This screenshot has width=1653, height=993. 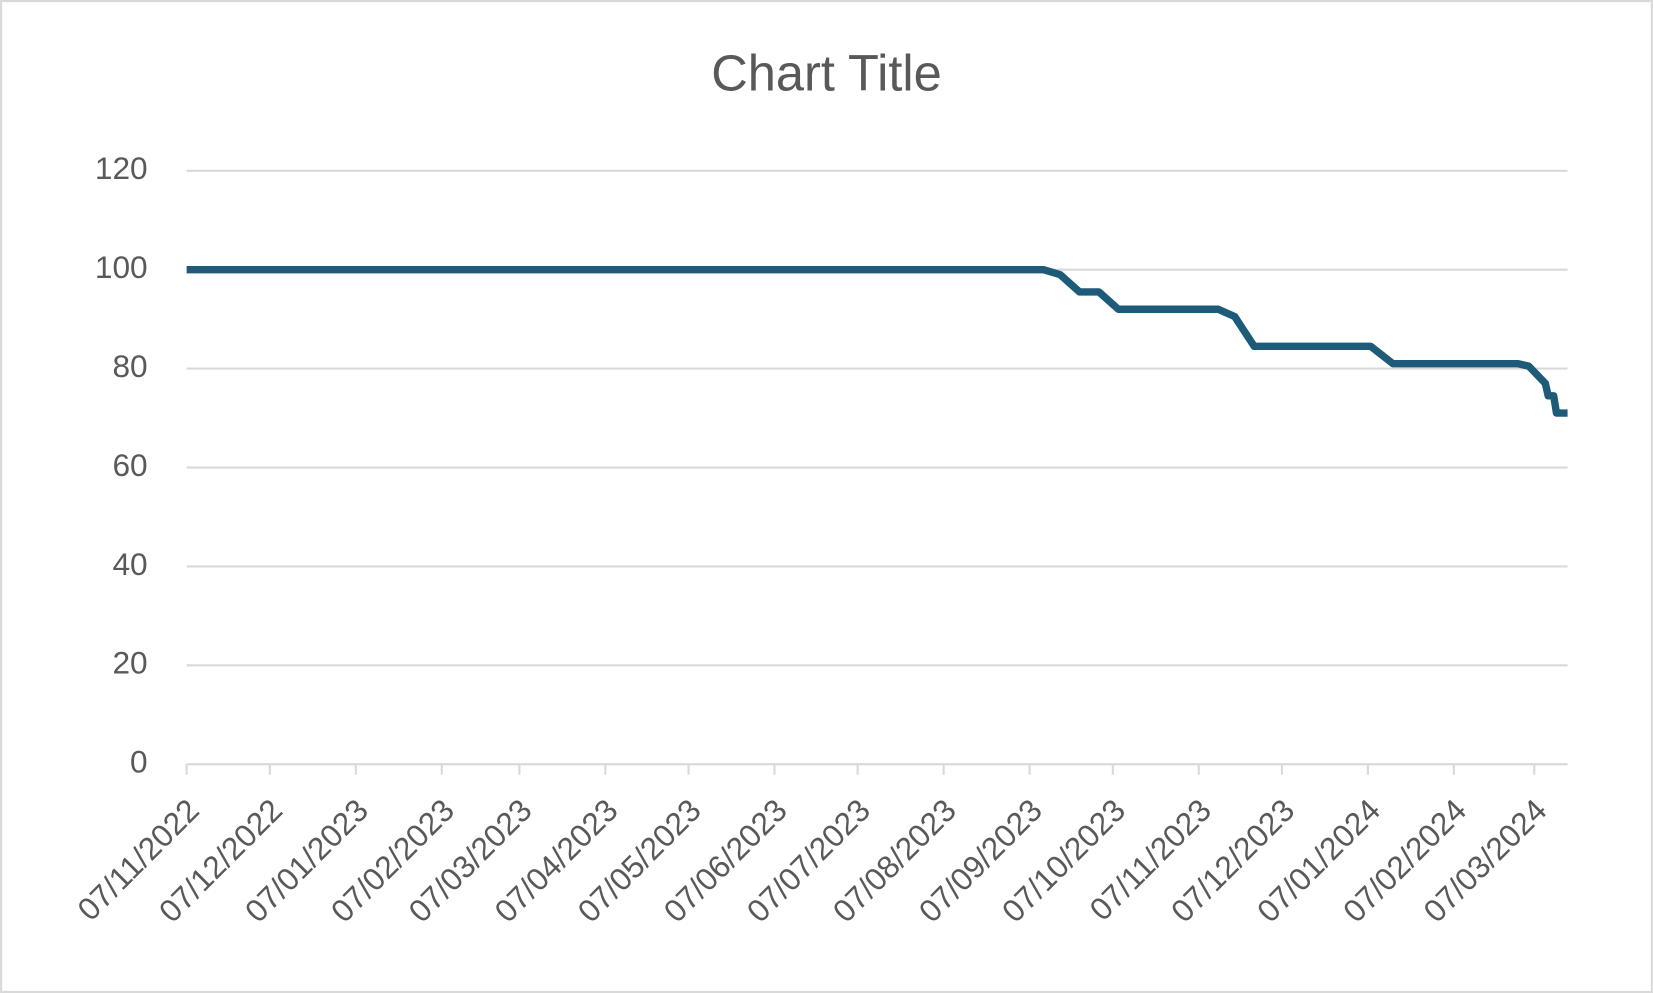 What do you see at coordinates (826, 72) in the screenshot?
I see `chart-title: Chart Title` at bounding box center [826, 72].